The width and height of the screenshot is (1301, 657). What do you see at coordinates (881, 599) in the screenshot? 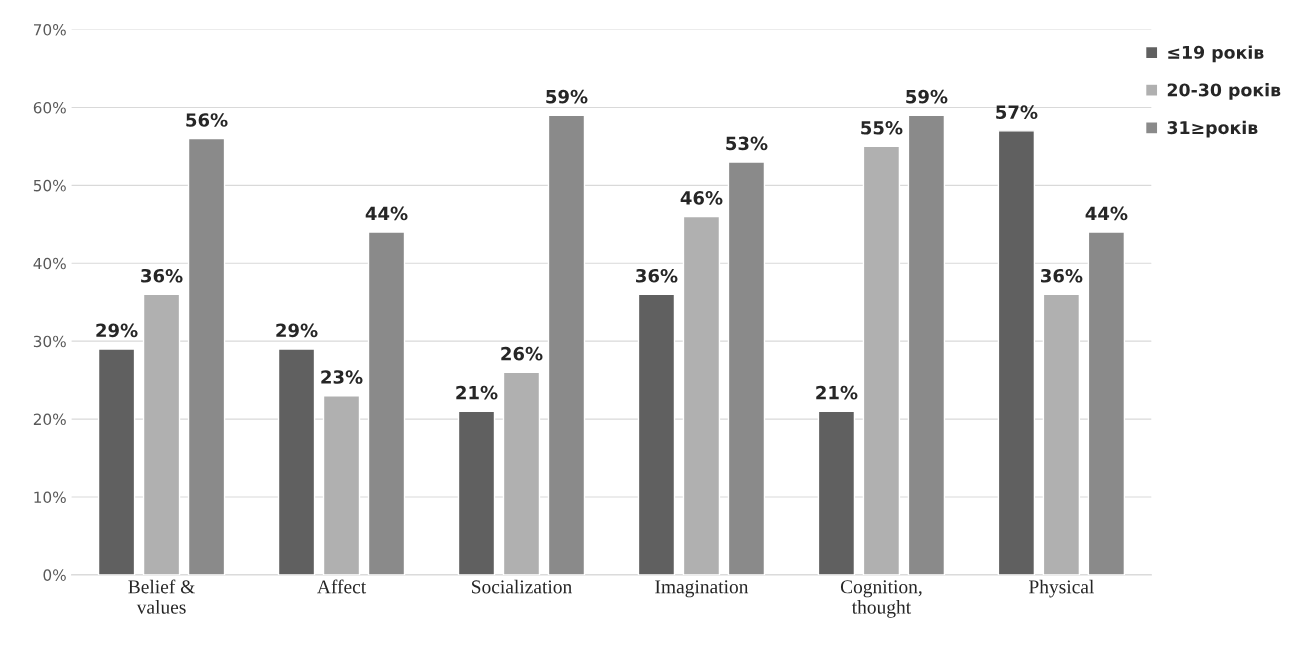
I see `x-tick-label: Cognition, thought` at bounding box center [881, 599].